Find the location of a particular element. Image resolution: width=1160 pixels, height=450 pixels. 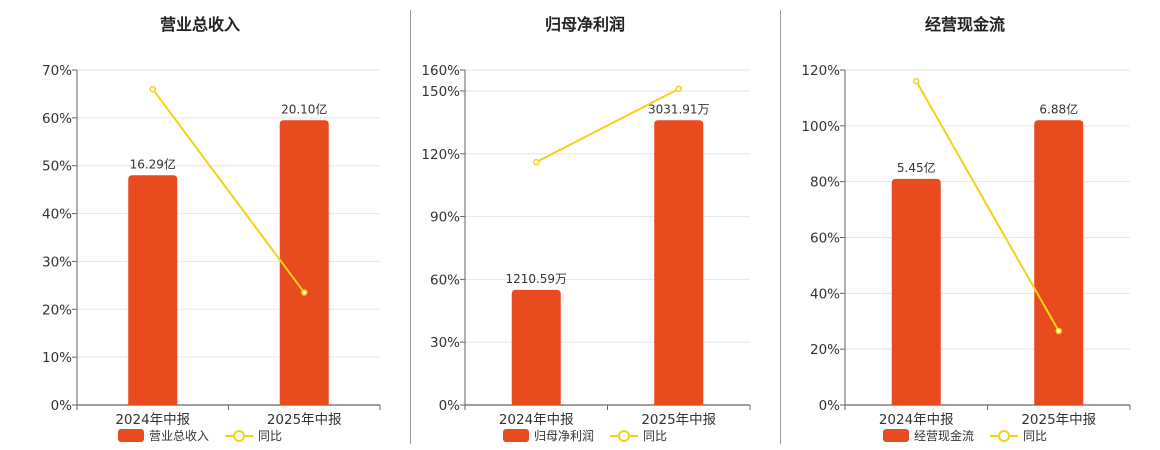

bar-data-label: 20.10亿 is located at coordinates (304, 108).